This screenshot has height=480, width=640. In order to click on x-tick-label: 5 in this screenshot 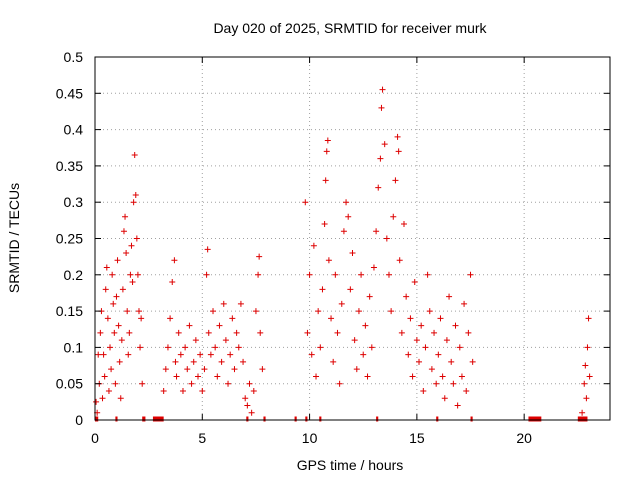, I will do `click(202, 438)`.